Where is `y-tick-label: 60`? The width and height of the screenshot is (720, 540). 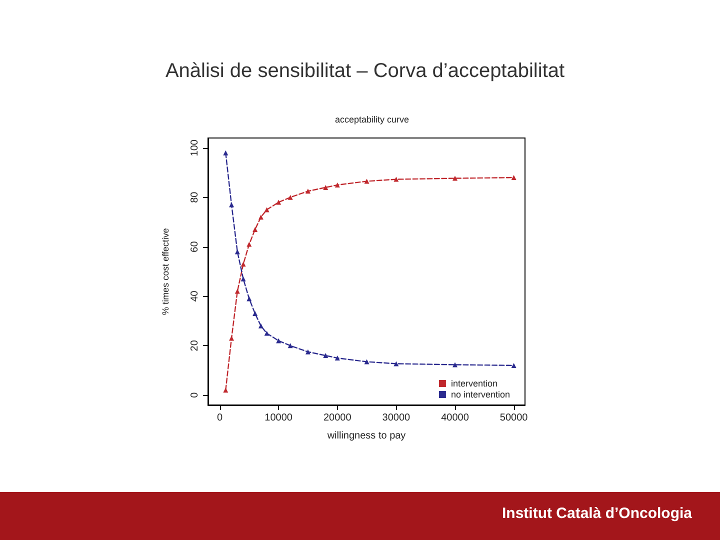
y-tick-label: 60 is located at coordinates (195, 246).